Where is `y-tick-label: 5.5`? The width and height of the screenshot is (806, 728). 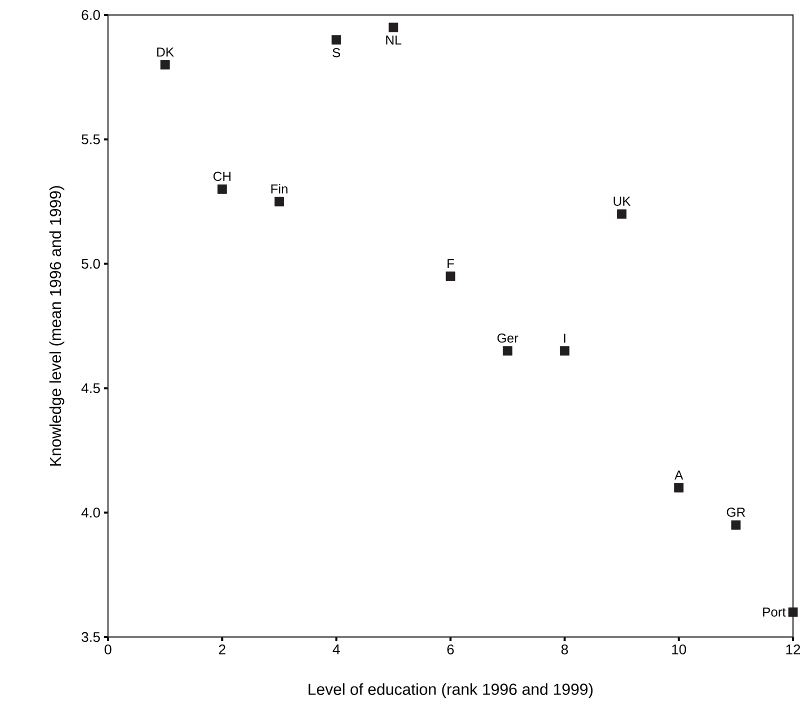
y-tick-label: 5.5 is located at coordinates (91, 139).